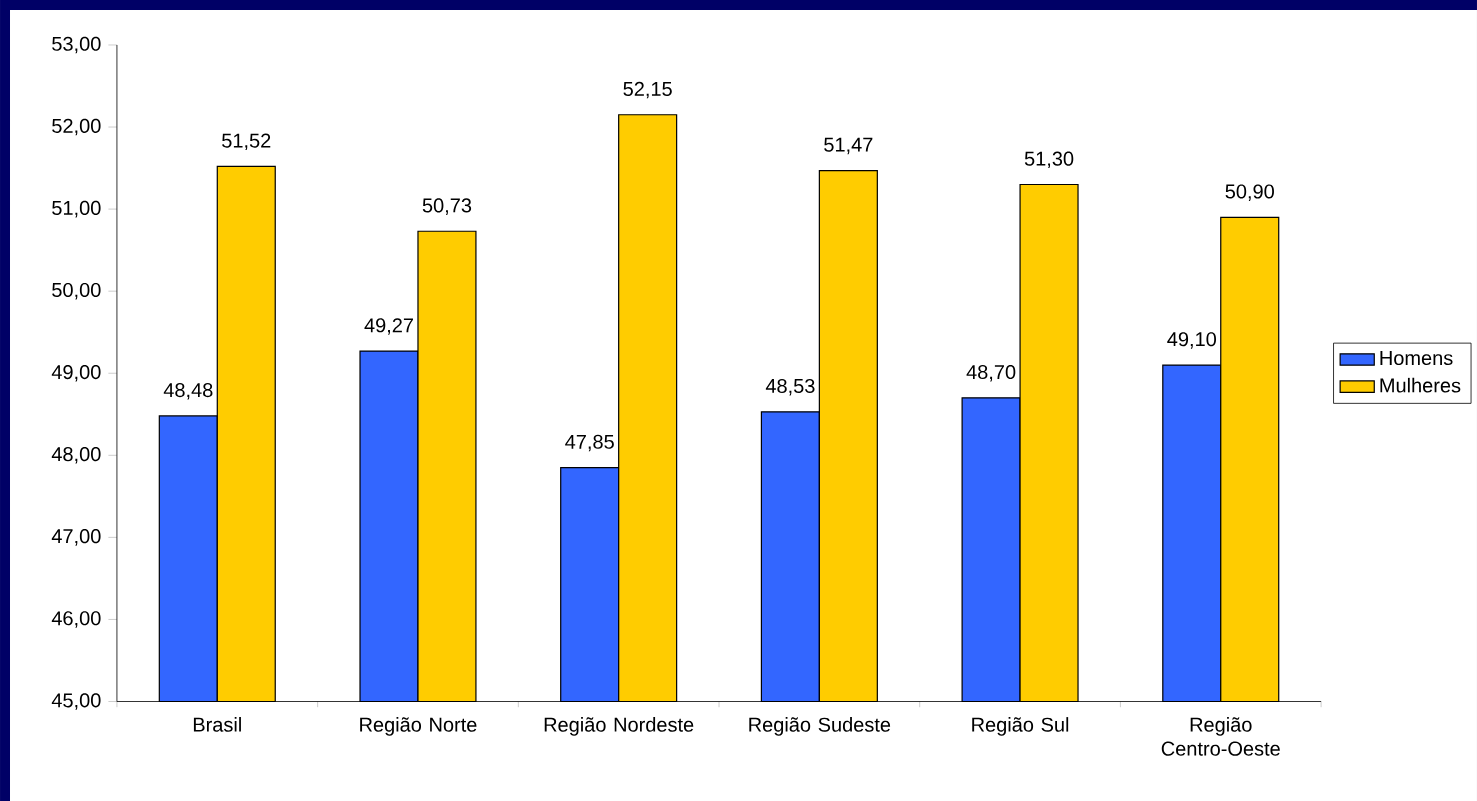 This screenshot has height=801, width=1477. Describe the element at coordinates (1192, 340) in the screenshot. I see `data-label: 49,10` at that location.